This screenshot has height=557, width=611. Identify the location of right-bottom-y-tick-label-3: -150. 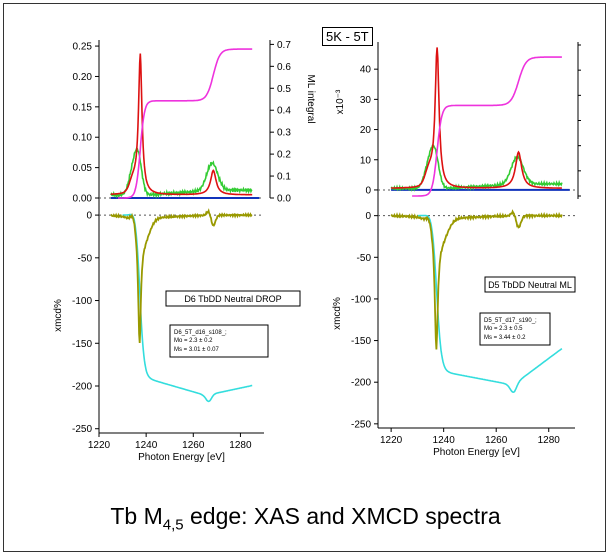
(361, 341).